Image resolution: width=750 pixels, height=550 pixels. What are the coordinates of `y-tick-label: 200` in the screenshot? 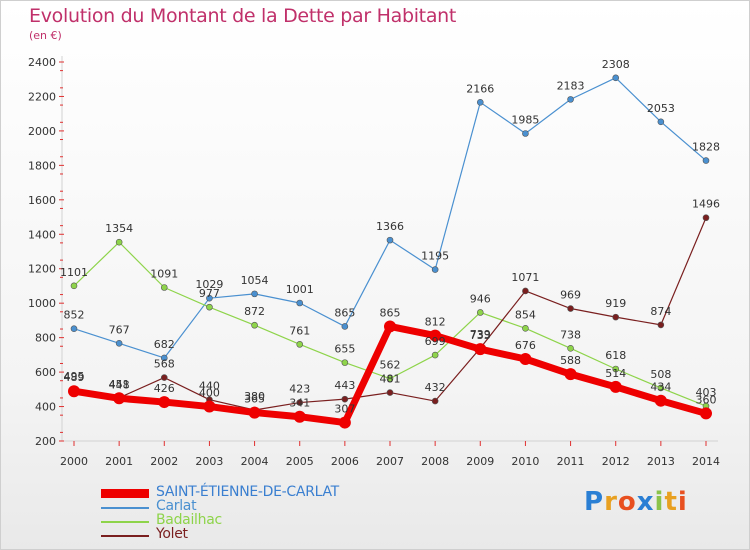 It's located at (45, 441).